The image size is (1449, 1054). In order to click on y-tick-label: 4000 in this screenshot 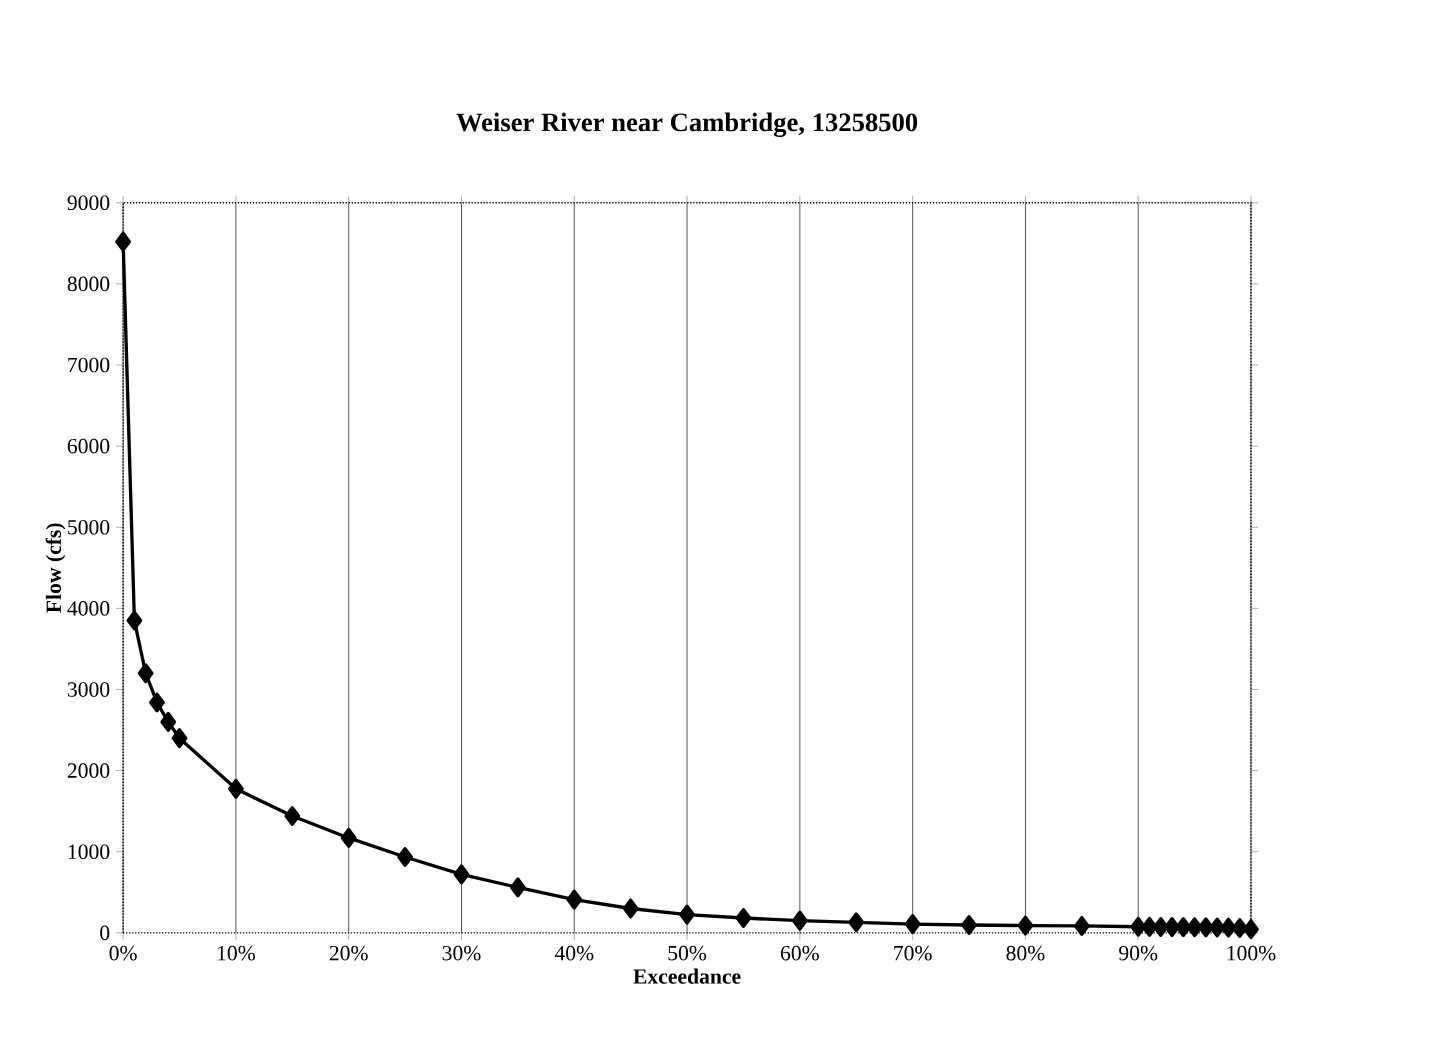, I will do `click(88, 608)`.